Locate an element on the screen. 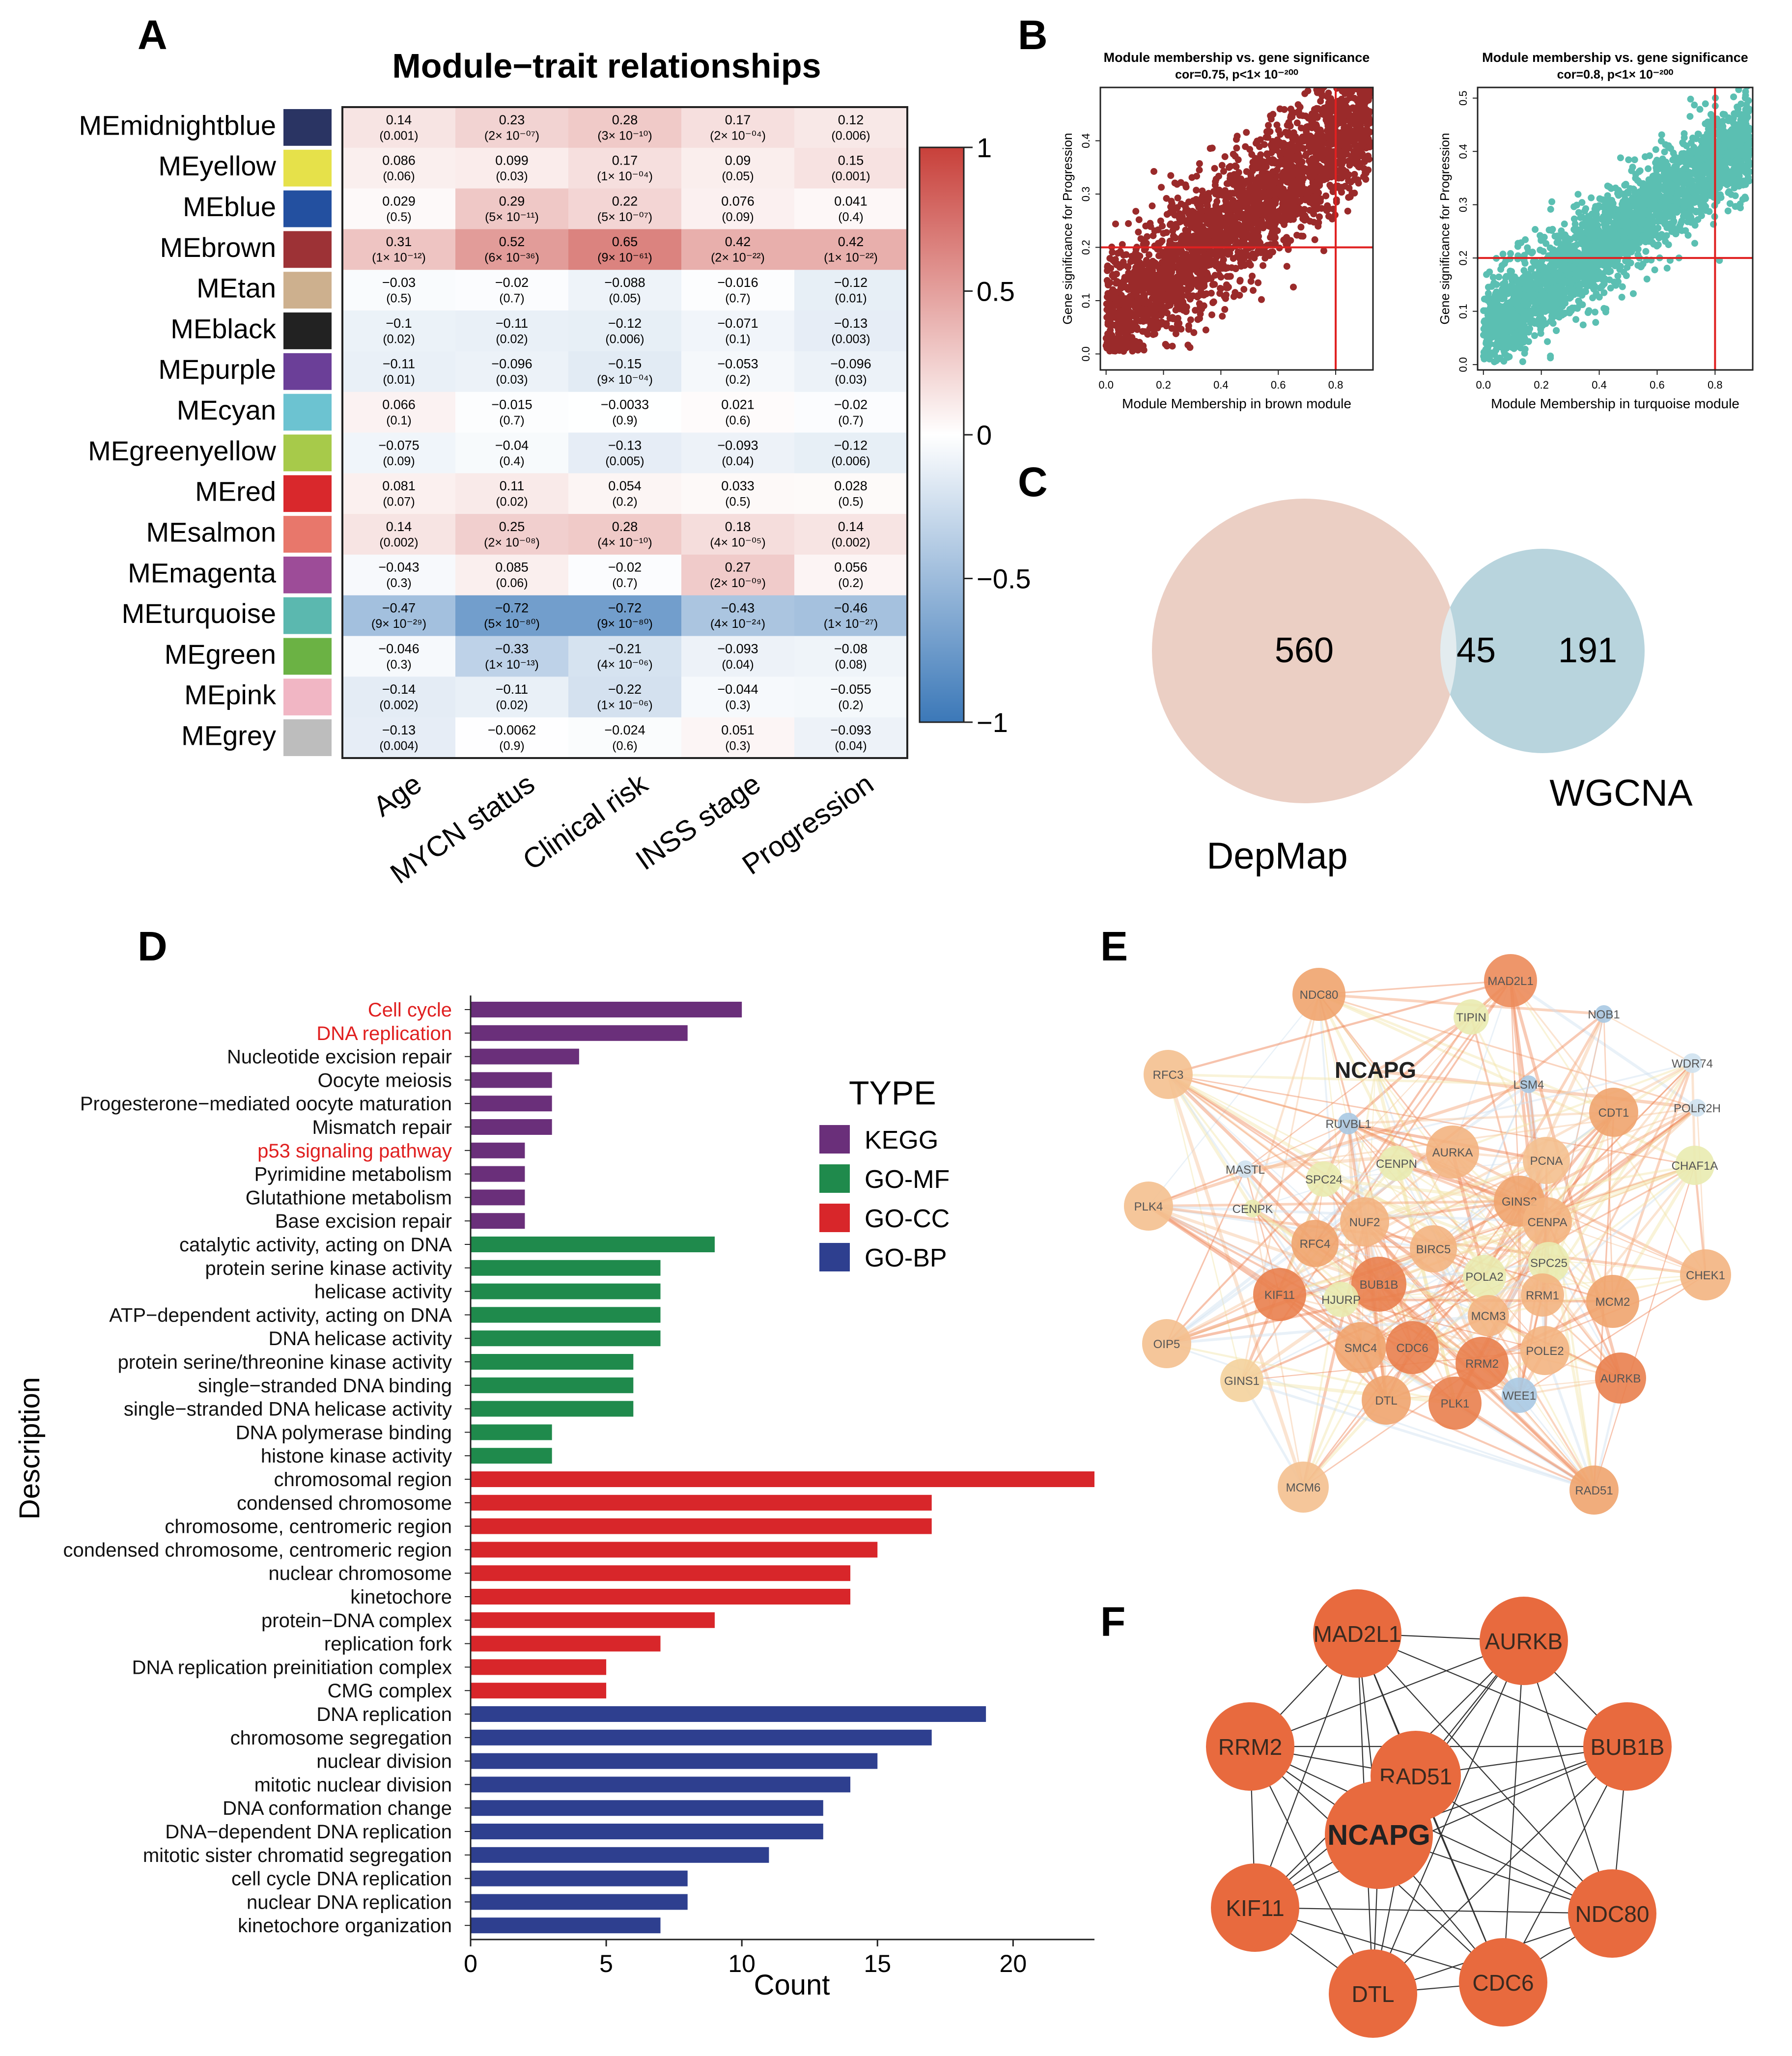 This screenshot has height=2056, width=1792. cell-correlation: 0.18 is located at coordinates (738, 526).